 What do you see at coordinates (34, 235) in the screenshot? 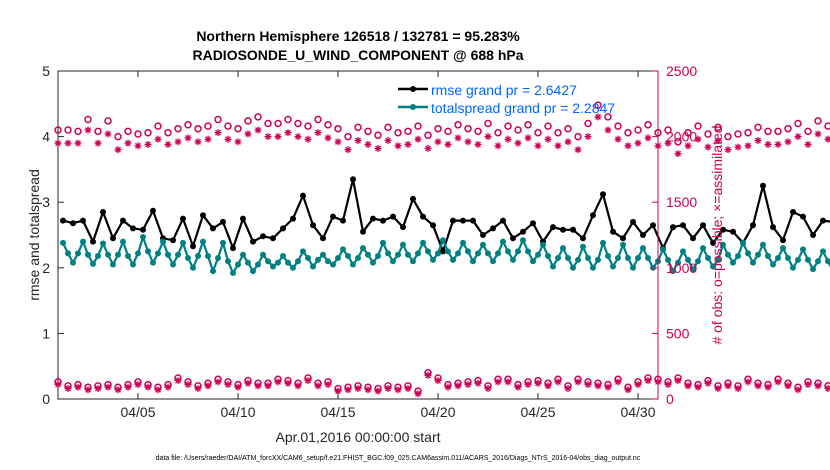
I see `y-axis-label-left: rmse and totalspread` at bounding box center [34, 235].